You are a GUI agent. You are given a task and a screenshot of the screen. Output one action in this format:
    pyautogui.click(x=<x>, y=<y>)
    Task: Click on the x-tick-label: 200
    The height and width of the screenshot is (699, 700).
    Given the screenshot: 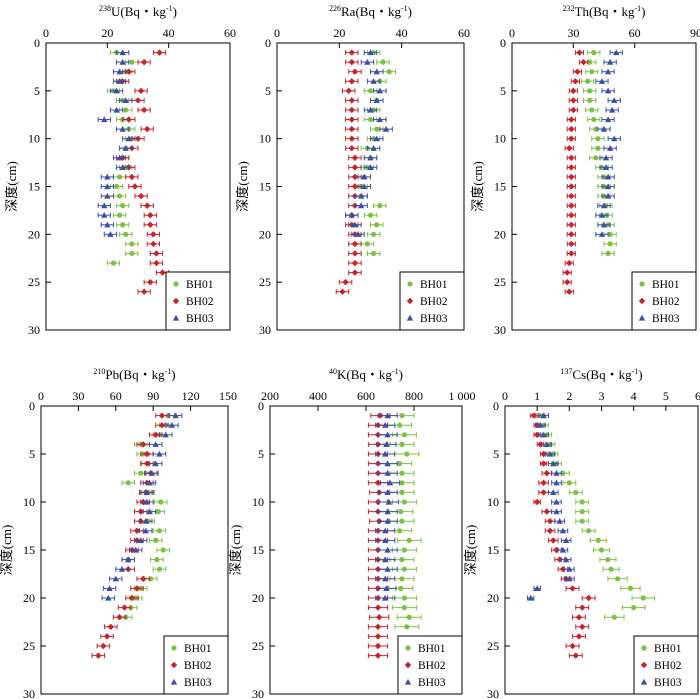 What is the action you would take?
    pyautogui.click(x=270, y=396)
    